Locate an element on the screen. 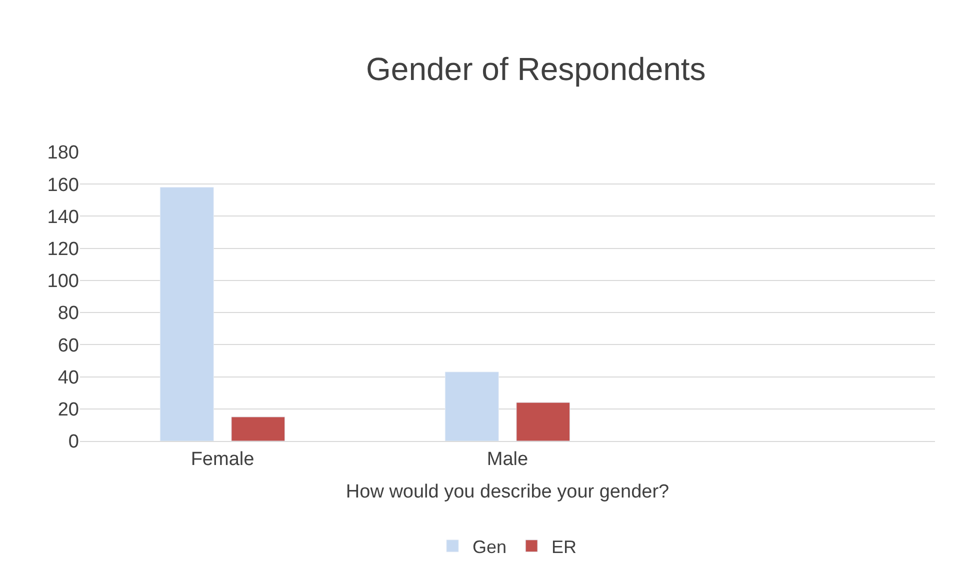  y-tick-label: 40 is located at coordinates (68, 377).